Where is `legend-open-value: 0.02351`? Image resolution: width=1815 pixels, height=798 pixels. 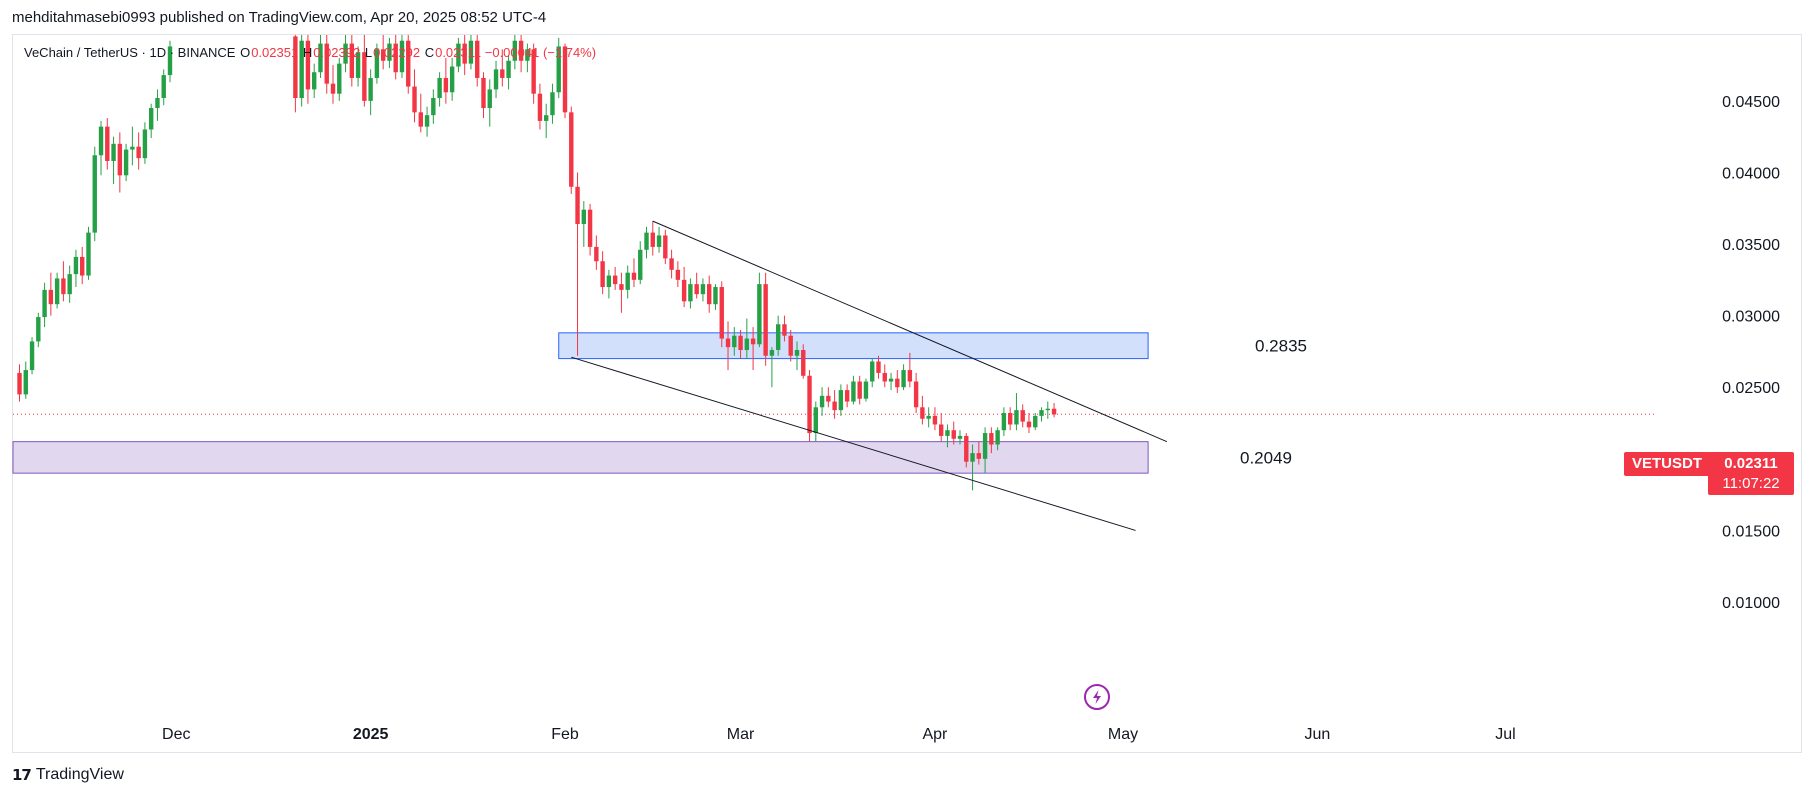 legend-open-value: 0.02351 is located at coordinates (275, 52).